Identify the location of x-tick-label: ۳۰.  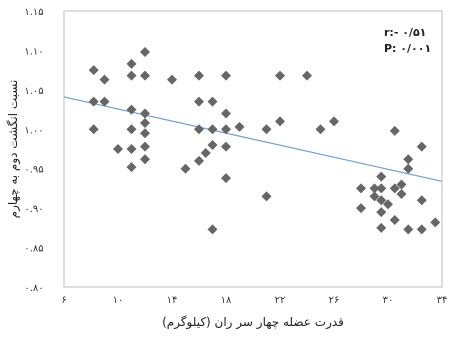
(388, 300).